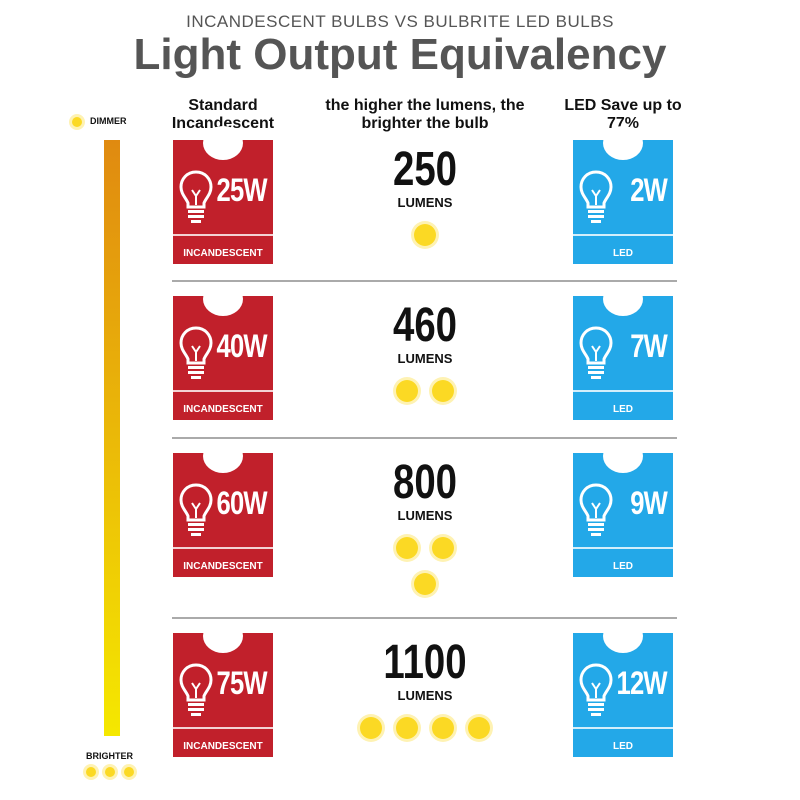 Image resolution: width=800 pixels, height=800 pixels. Describe the element at coordinates (649, 503) in the screenshot. I see `led-wattage: 9W` at that location.